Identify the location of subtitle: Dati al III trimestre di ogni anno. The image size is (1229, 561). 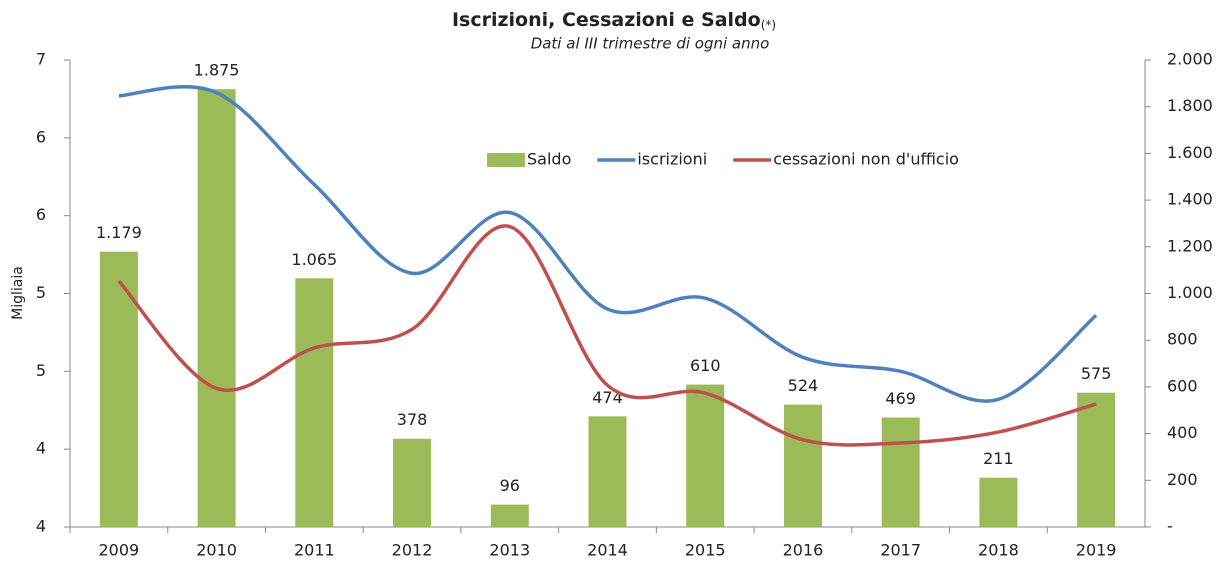
(650, 44).